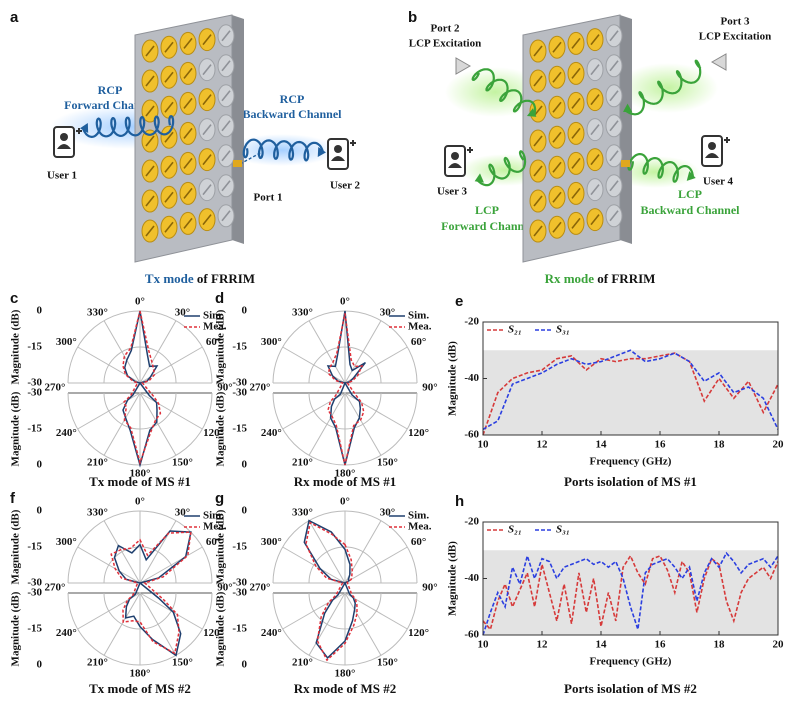  Describe the element at coordinates (213, 516) in the screenshot. I see `legend-label: Sim.` at that location.